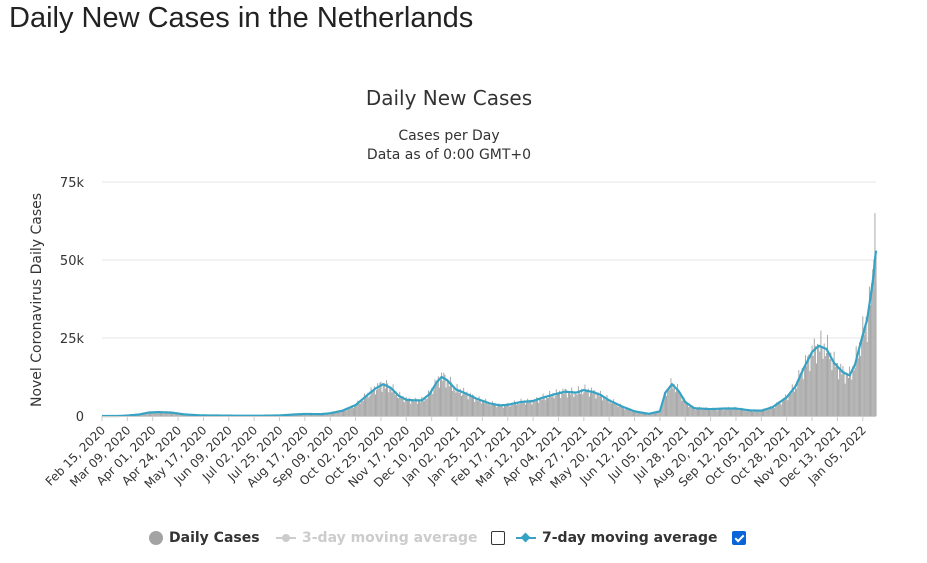 This screenshot has height=563, width=927. I want to click on legend-item-3-day-average: 3-day moving average, so click(377, 538).